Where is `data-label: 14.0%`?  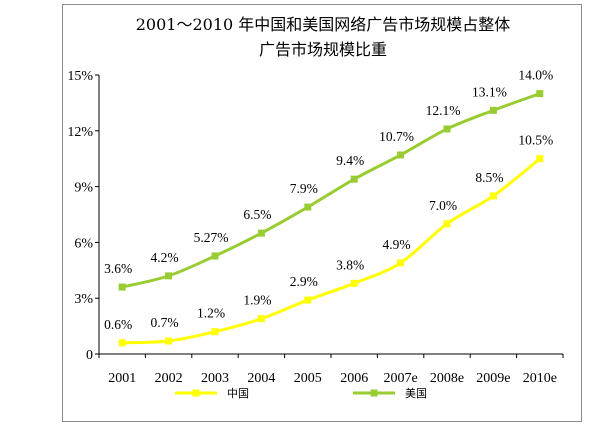 data-label: 14.0% is located at coordinates (535, 75).